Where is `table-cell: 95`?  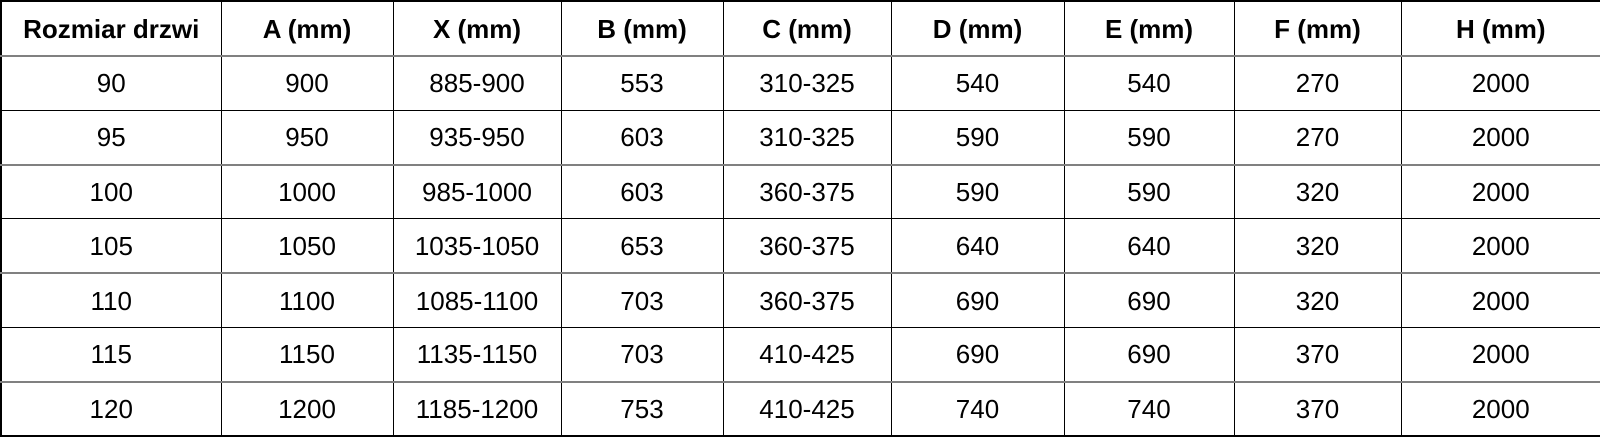 table-cell: 95 is located at coordinates (111, 137).